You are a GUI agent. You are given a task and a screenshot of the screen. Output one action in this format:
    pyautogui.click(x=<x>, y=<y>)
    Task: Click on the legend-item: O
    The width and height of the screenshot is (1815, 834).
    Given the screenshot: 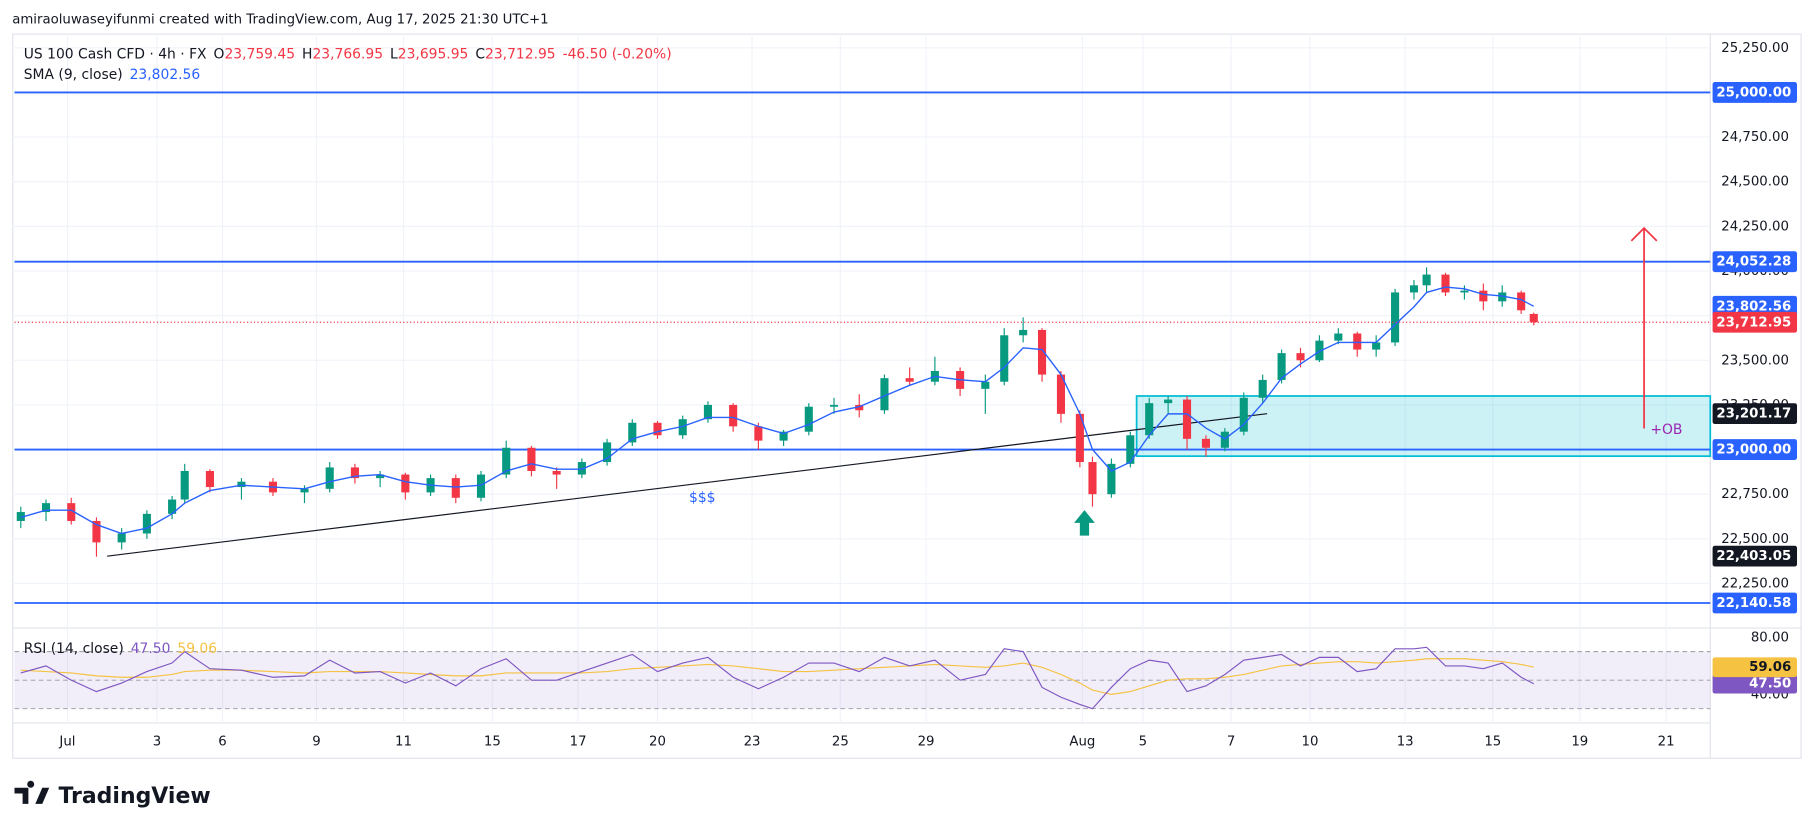 What is the action you would take?
    pyautogui.click(x=219, y=54)
    